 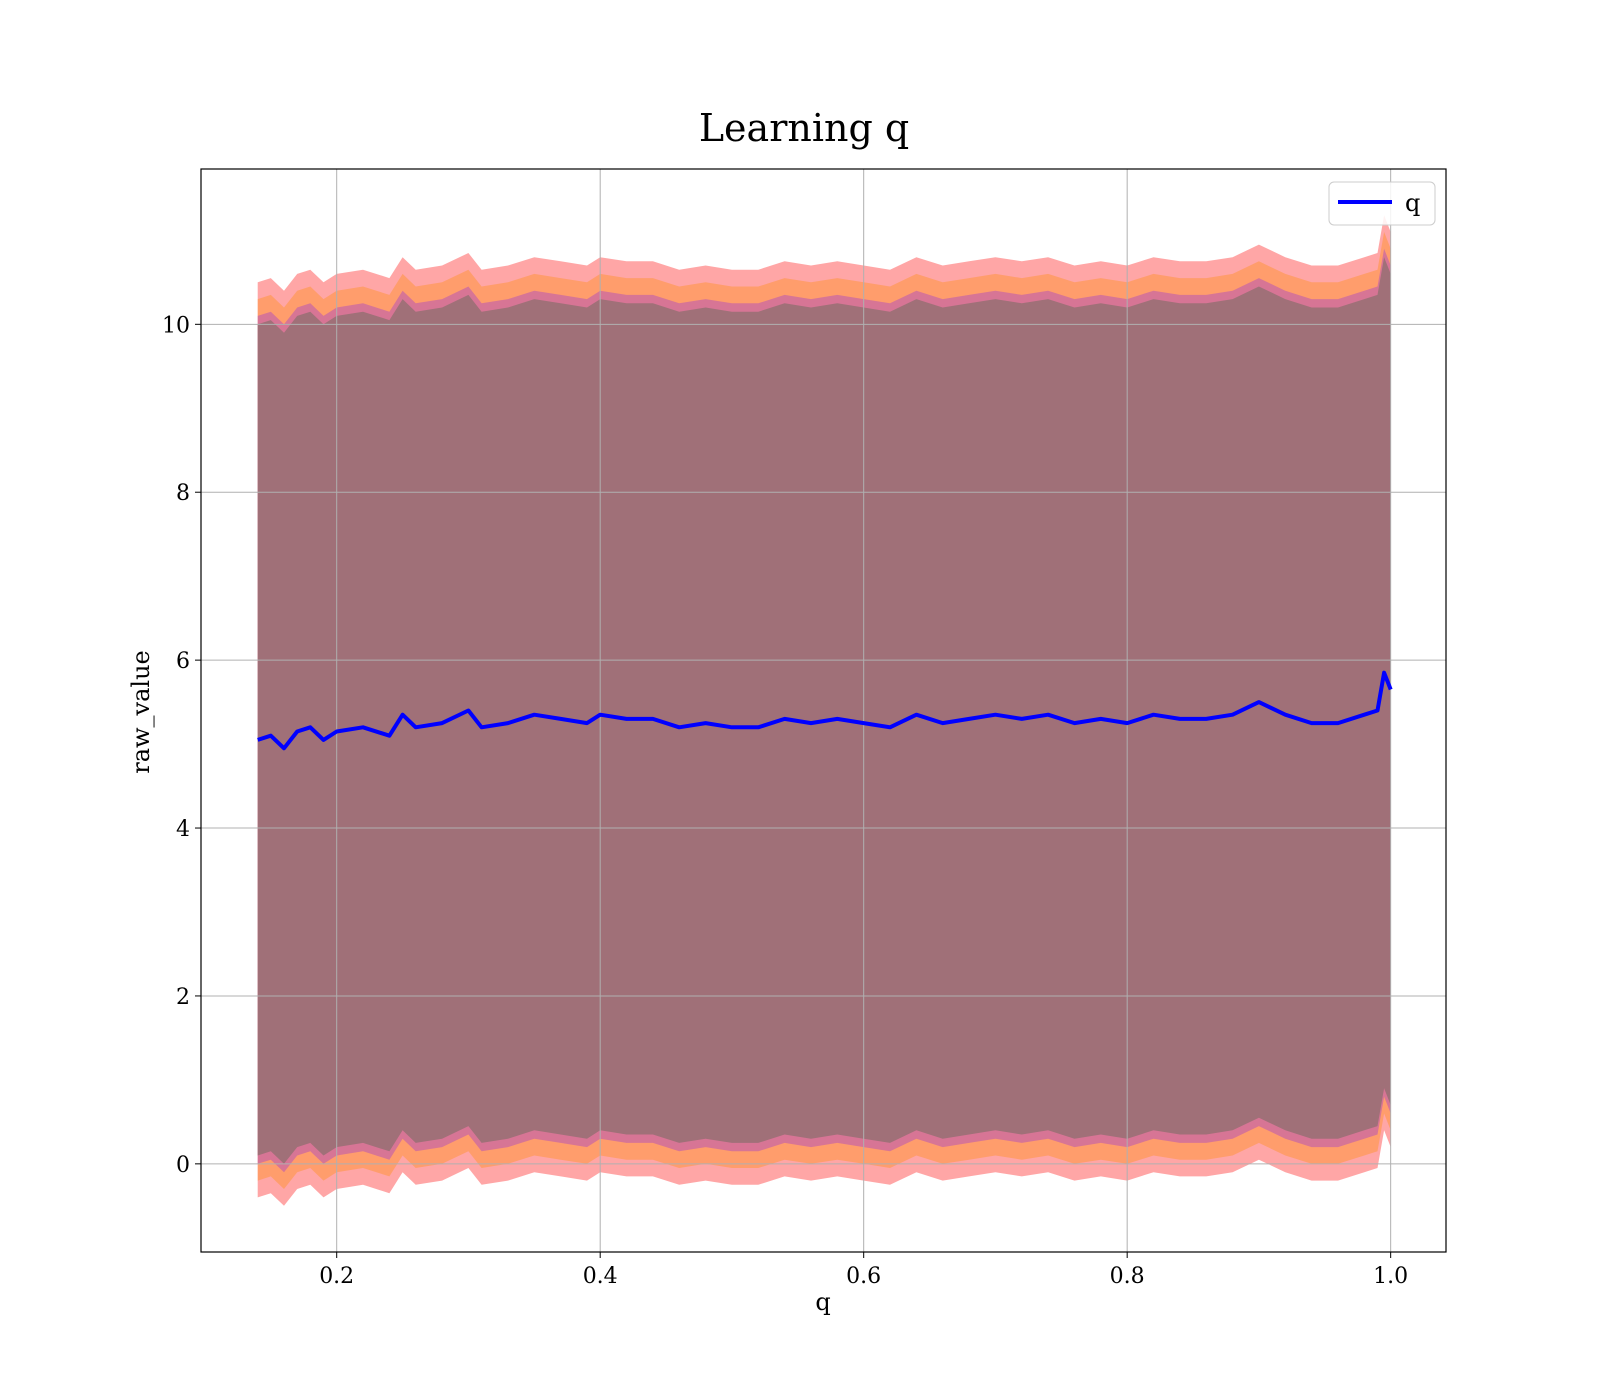 What do you see at coordinates (183, 1165) in the screenshot?
I see `y-tick-label: 0` at bounding box center [183, 1165].